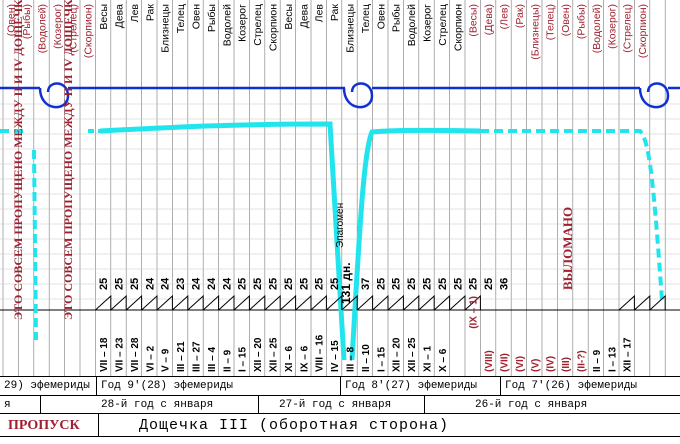 This screenshot has width=680, height=444. Describe the element at coordinates (566, 20) in the screenshot. I see `zodiac-label: (Овен)` at that location.